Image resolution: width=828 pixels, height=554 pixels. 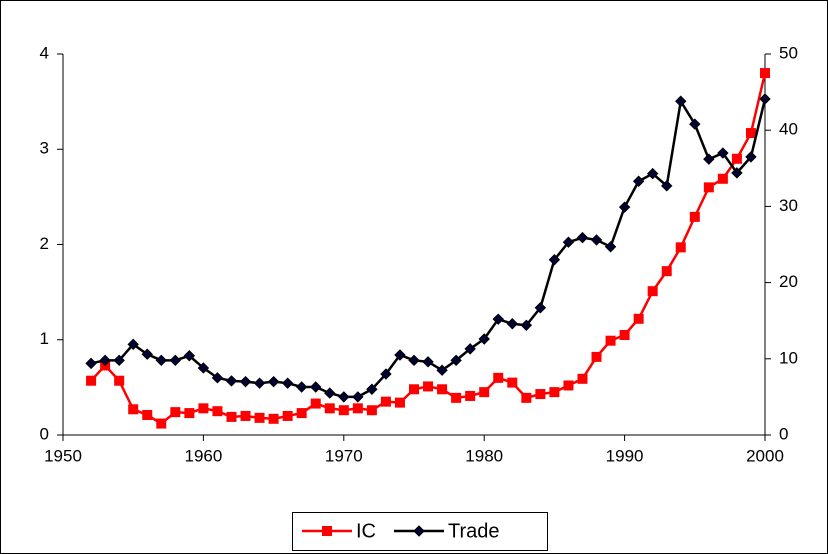 I want to click on y-tick-label: 0, so click(x=44, y=433).